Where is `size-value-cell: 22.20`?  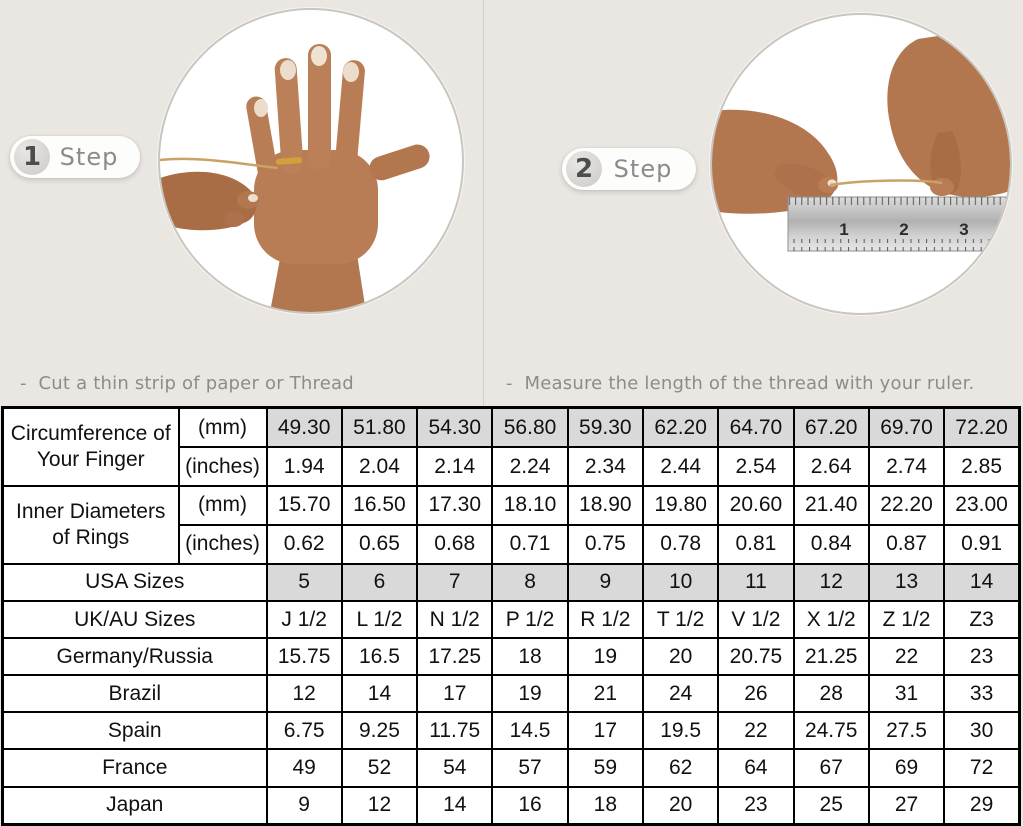 size-value-cell: 22.20 is located at coordinates (906, 505).